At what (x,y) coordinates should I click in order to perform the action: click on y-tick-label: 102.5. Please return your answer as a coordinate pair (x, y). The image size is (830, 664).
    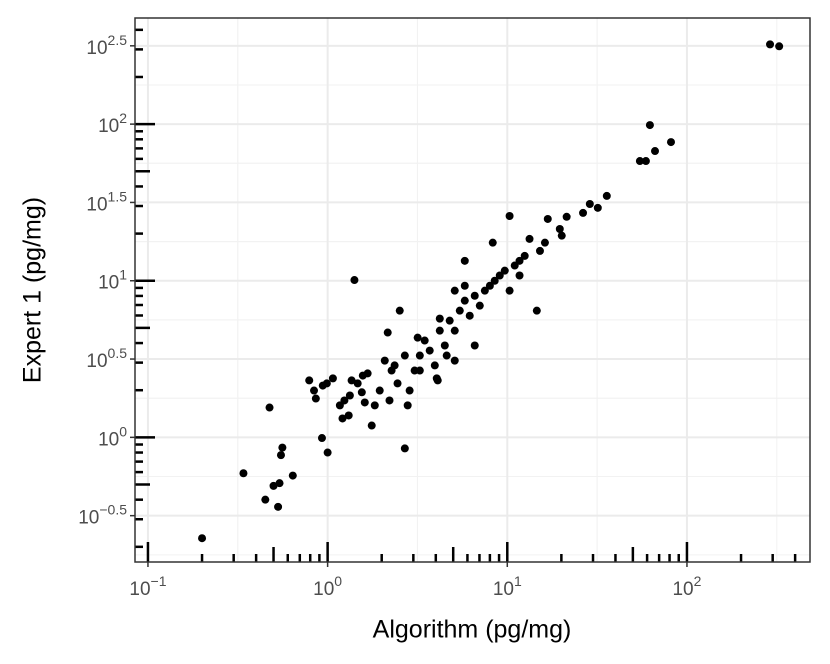
    Looking at the image, I should click on (106, 45).